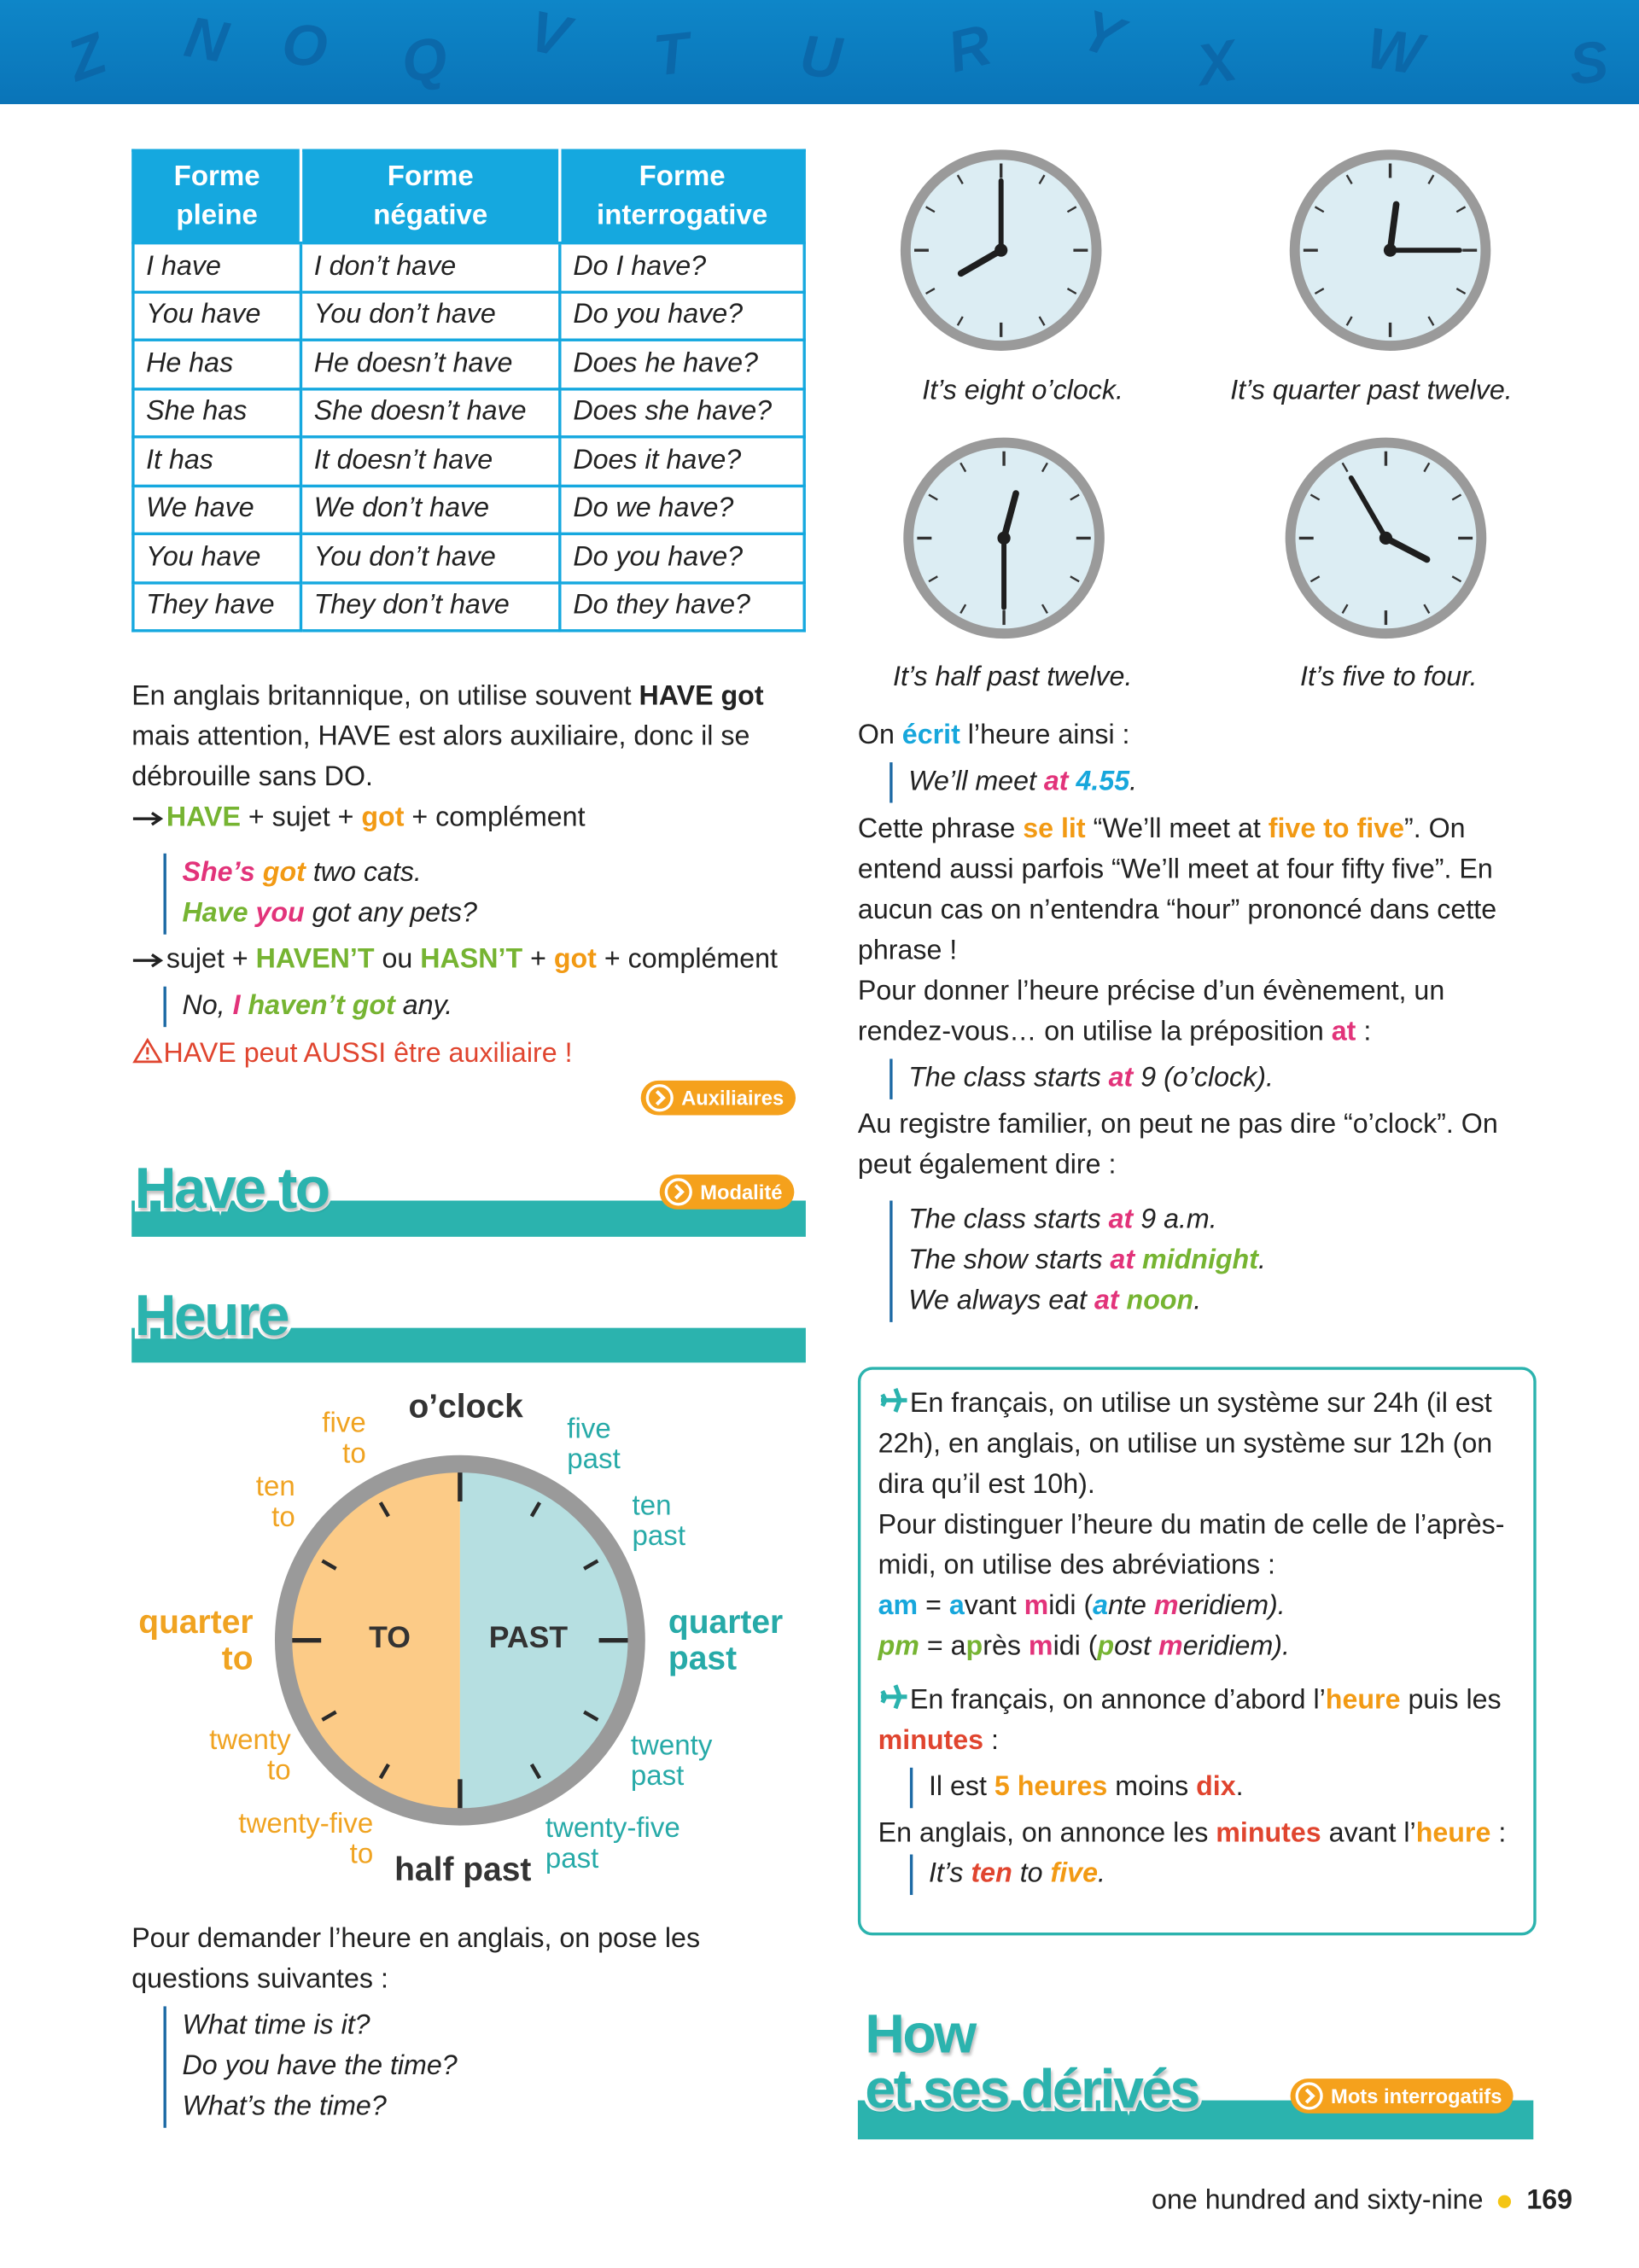 Image resolution: width=1639 pixels, height=2268 pixels. Describe the element at coordinates (612, 1828) in the screenshot. I see `text-run: twenty-five` at that location.